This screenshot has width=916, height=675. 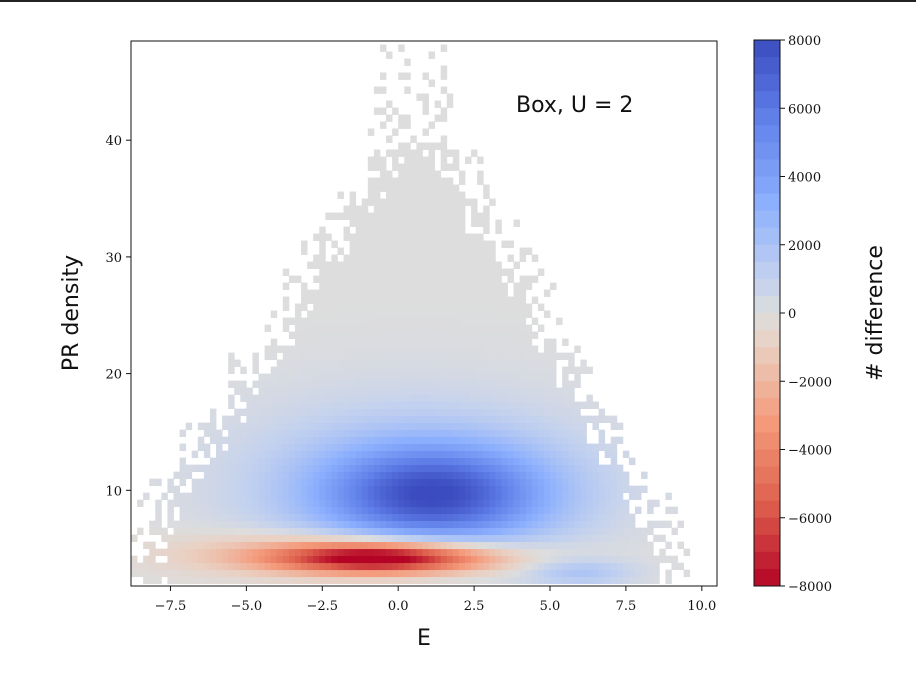 What do you see at coordinates (626, 606) in the screenshot?
I see `x-tick-label: 7.5` at bounding box center [626, 606].